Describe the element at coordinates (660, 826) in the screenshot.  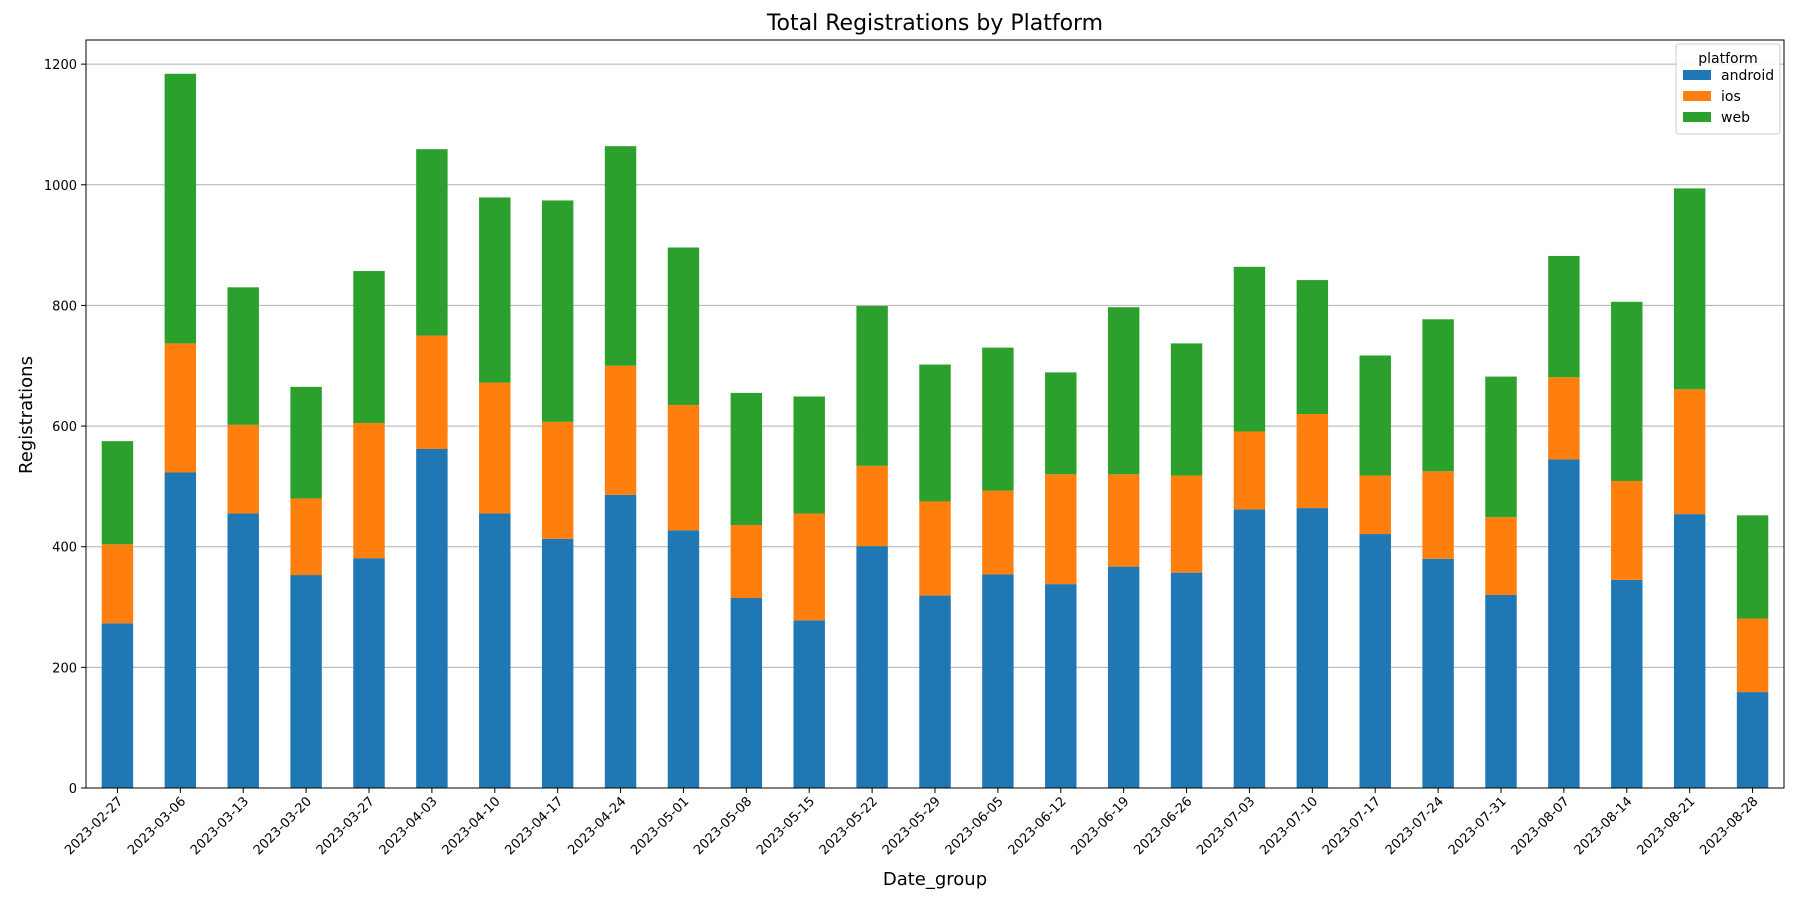
I see `x-tick-label: 2023-05-01` at that location.